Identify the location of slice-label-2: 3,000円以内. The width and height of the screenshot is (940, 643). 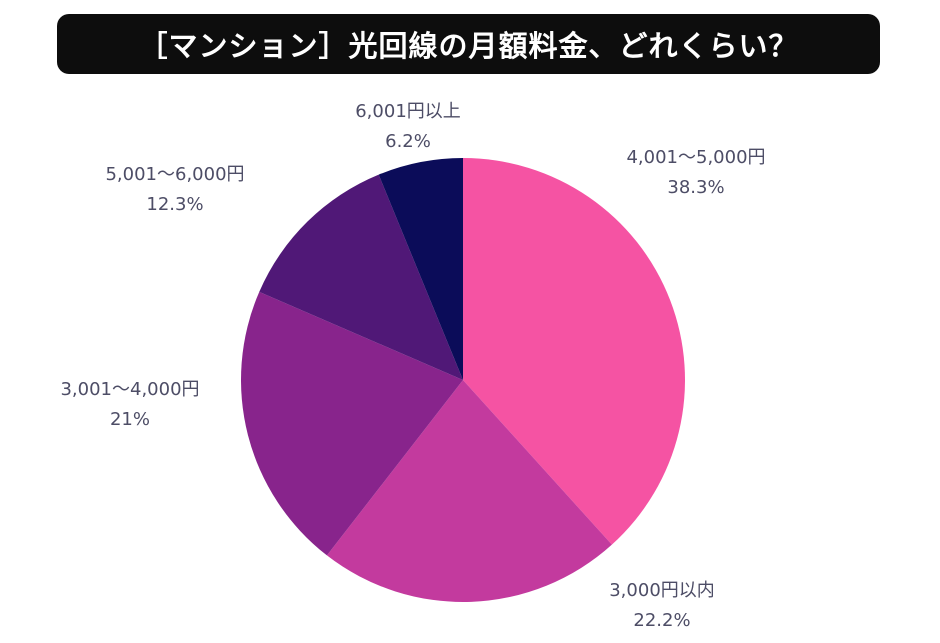
(662, 590).